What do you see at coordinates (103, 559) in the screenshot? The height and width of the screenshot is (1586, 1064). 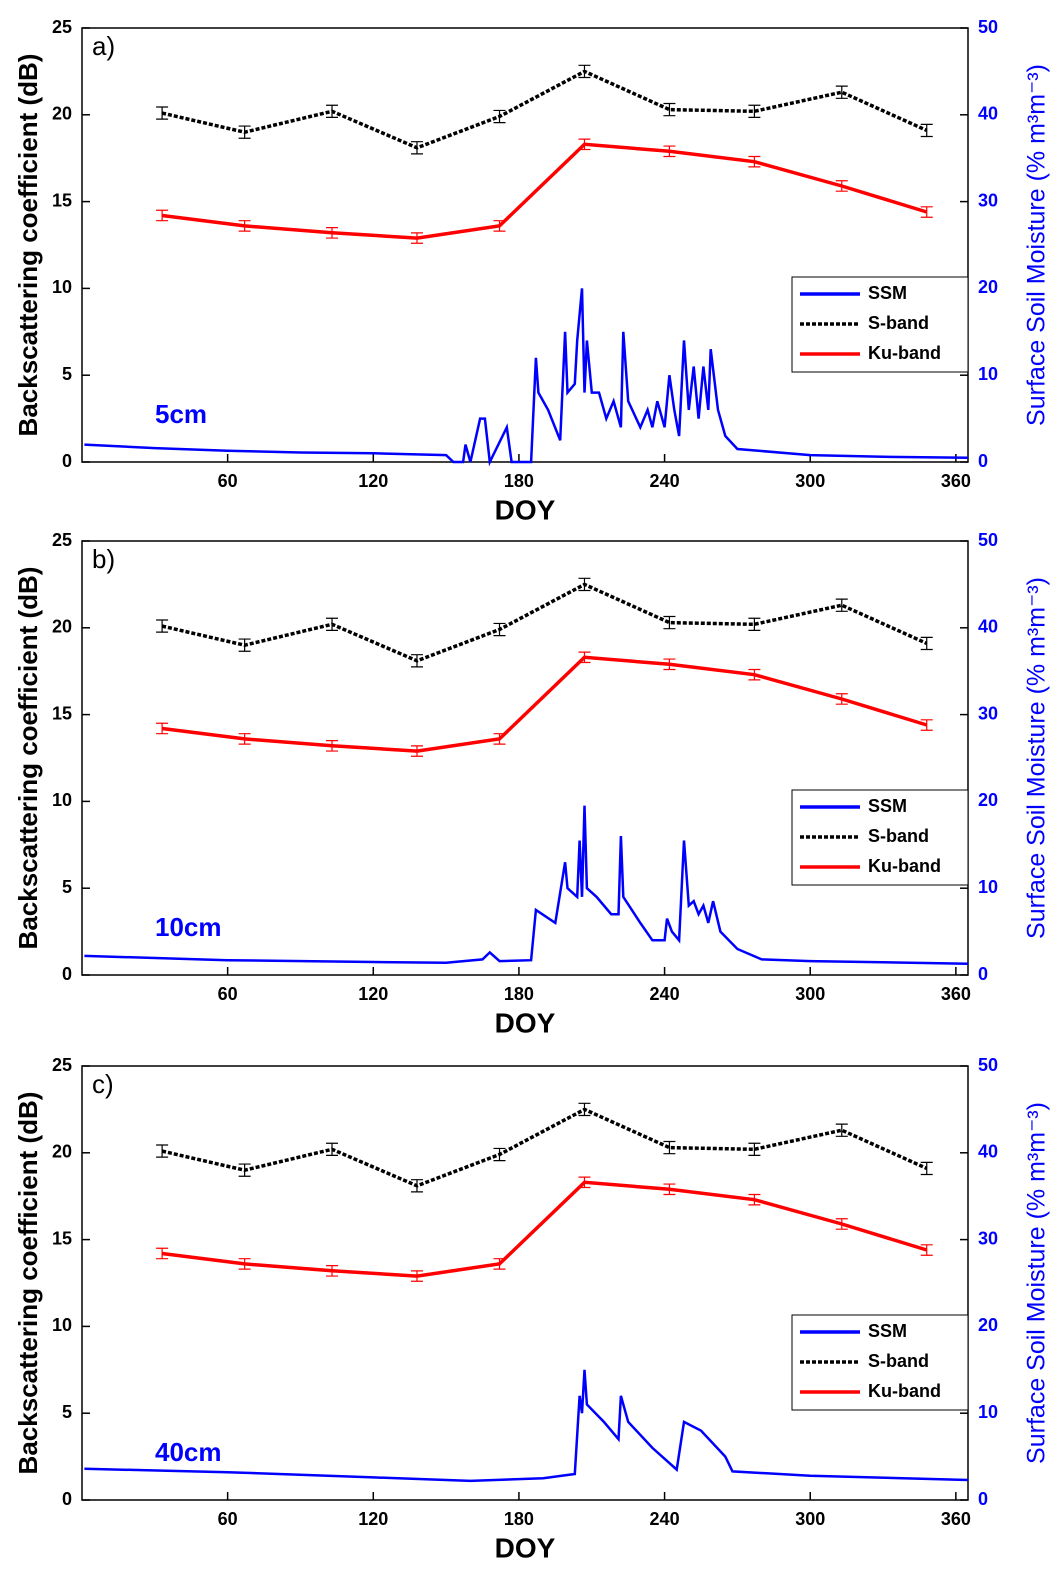 I see `panel-label: b)` at bounding box center [103, 559].